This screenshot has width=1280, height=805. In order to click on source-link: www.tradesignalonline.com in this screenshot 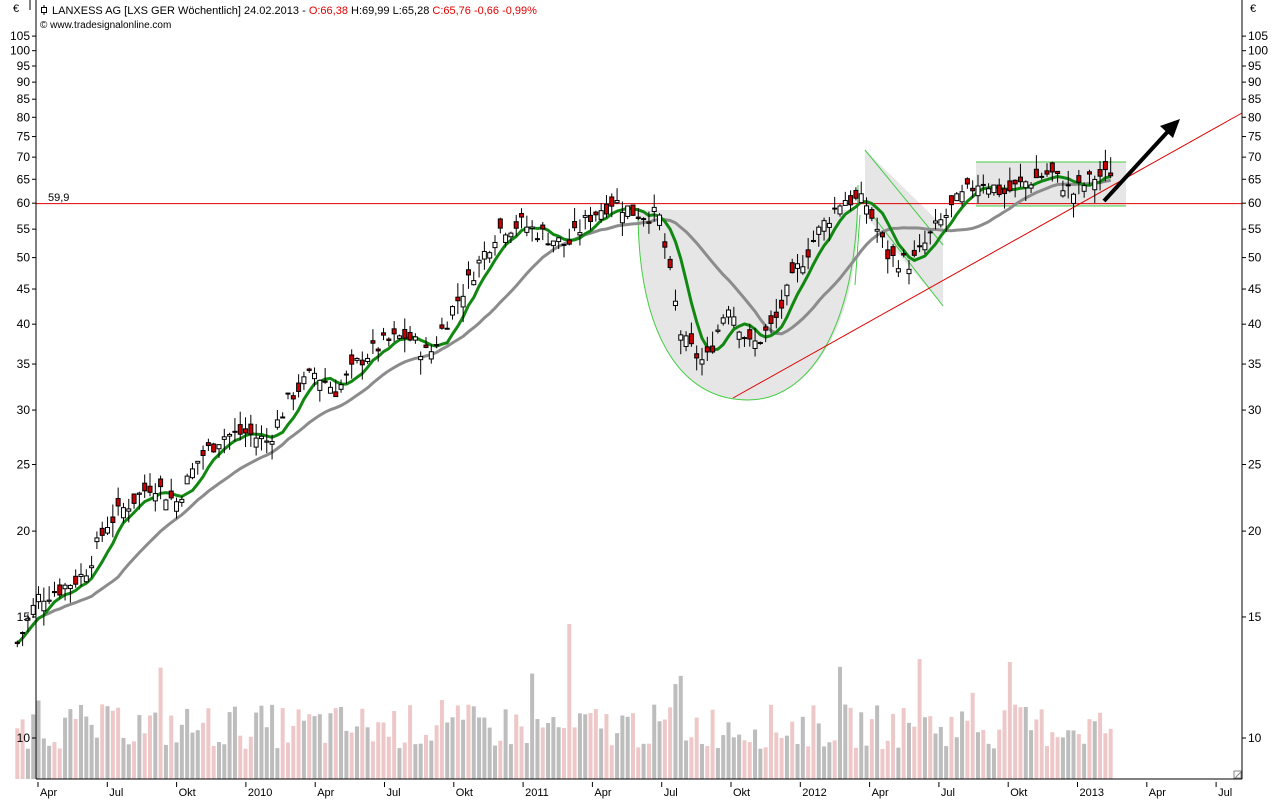, I will do `click(111, 25)`.